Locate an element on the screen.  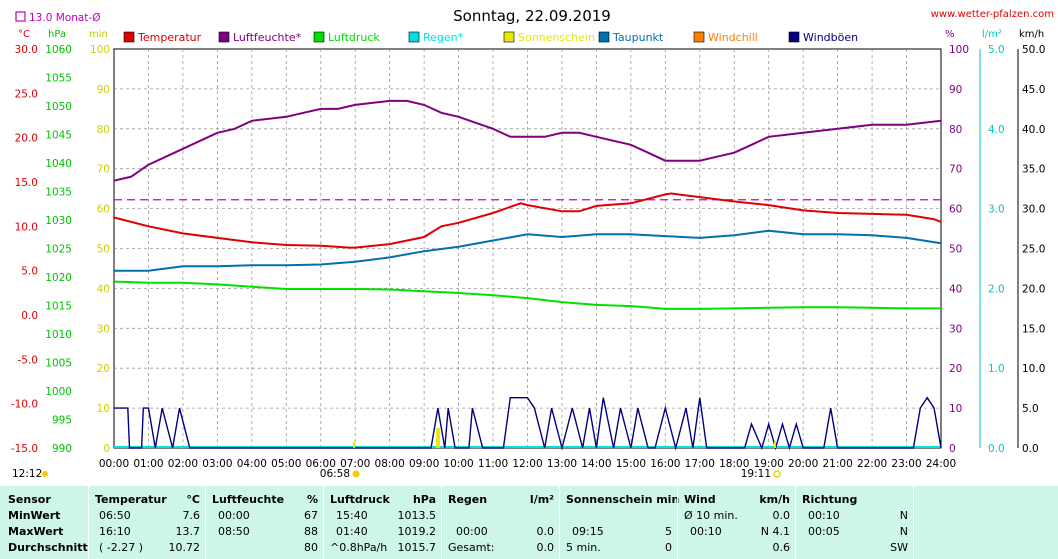
stats-temp-dev: ( -2.27 ) is located at coordinates (121, 547).